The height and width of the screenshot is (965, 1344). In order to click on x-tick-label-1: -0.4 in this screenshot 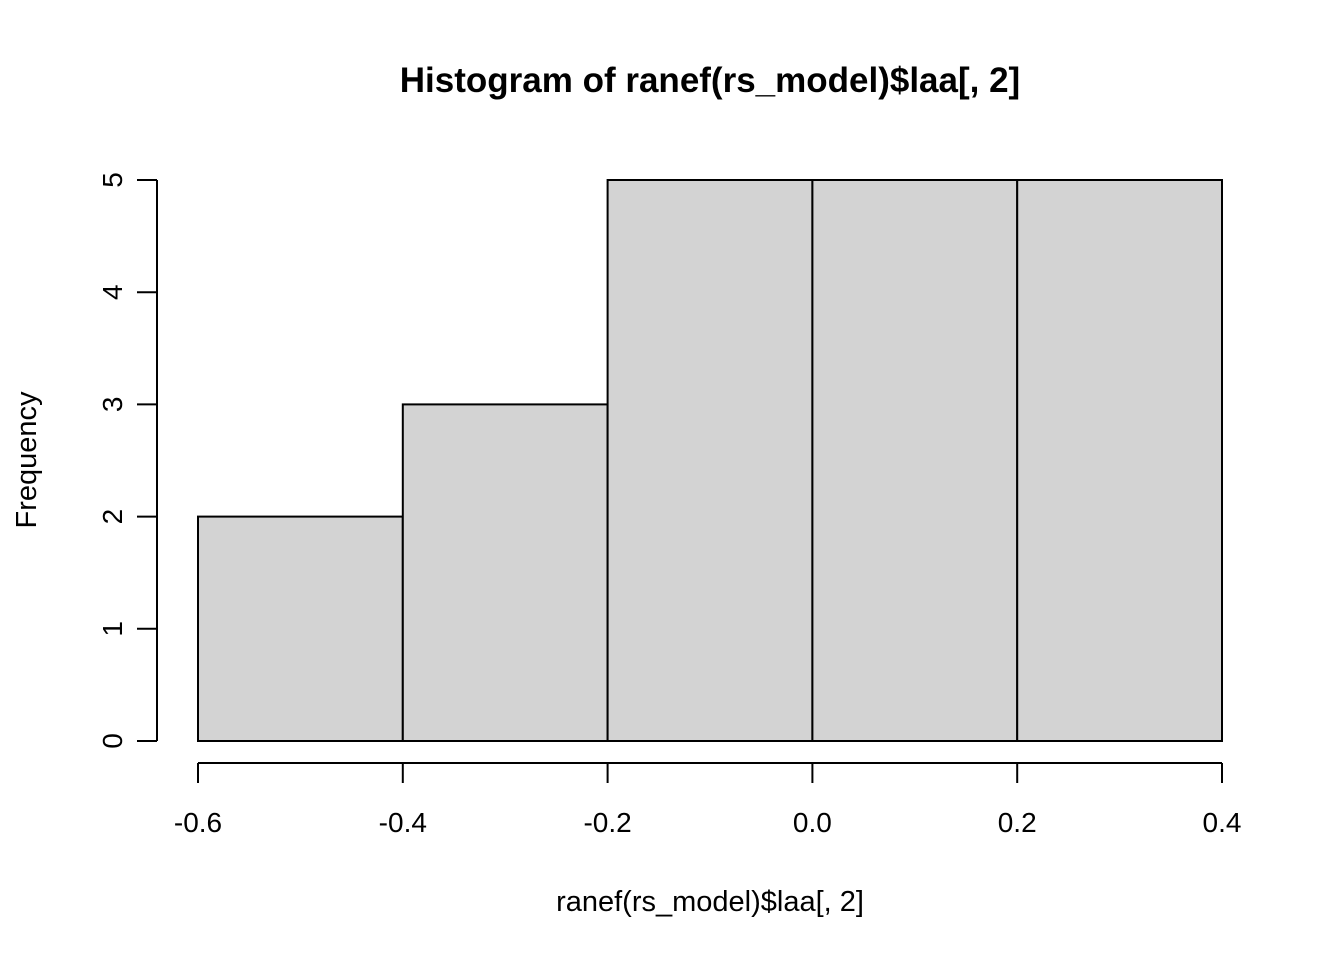, I will do `click(403, 822)`.